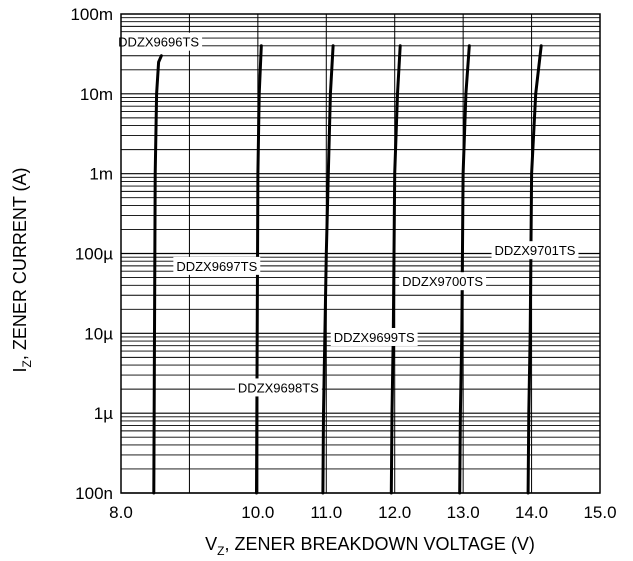 This screenshot has width=633, height=561. I want to click on series-label-ddzx9701ts: DDZX9701TS, so click(535, 250).